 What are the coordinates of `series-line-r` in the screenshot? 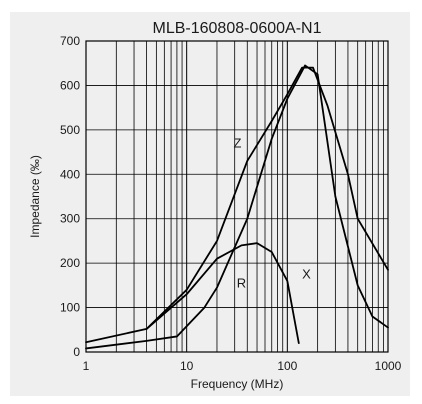 It's located at (222, 293).